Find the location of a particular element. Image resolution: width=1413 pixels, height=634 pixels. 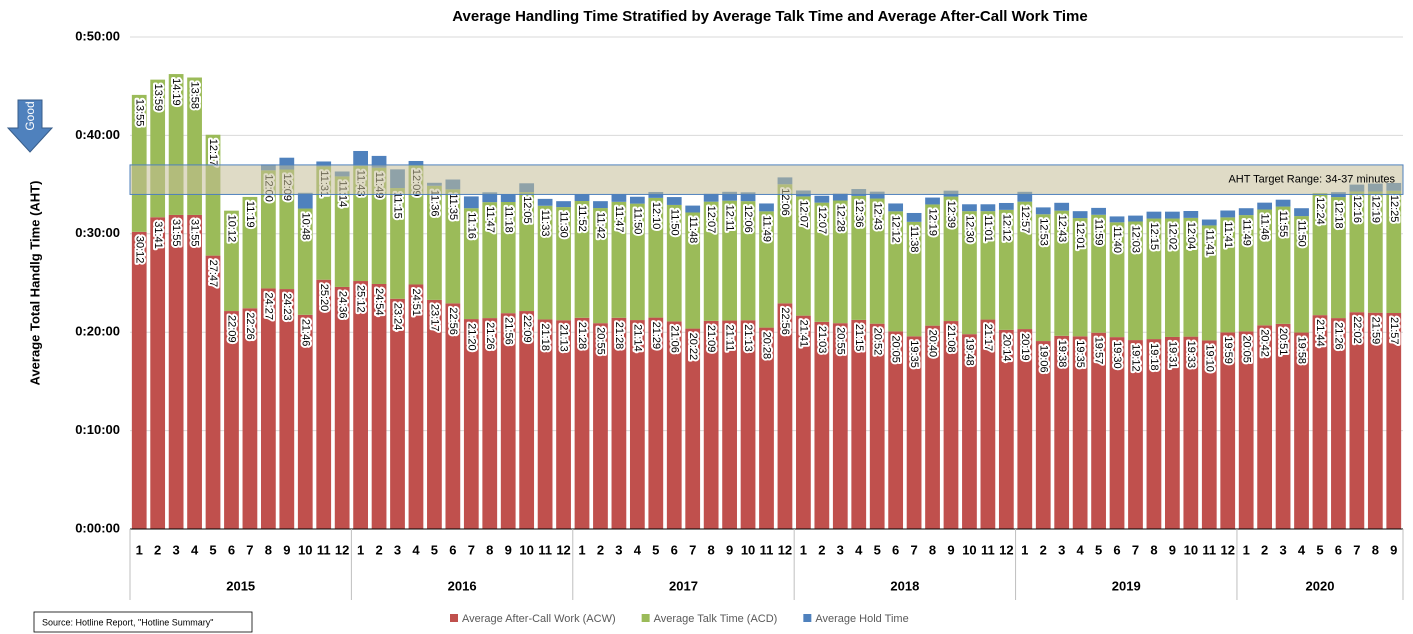

y-tick-label: 0:00:00 is located at coordinates (97, 527).